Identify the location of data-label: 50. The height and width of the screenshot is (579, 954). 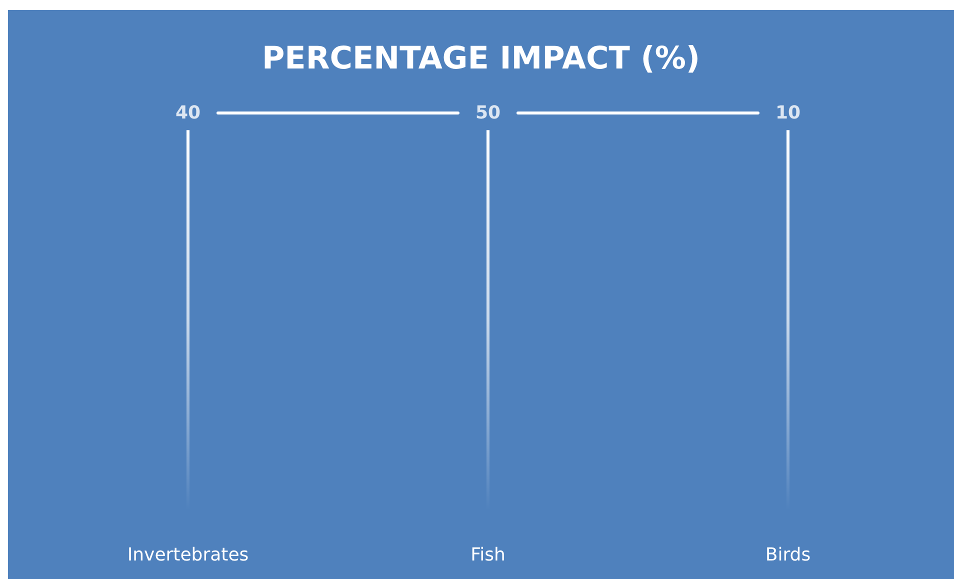
(488, 113).